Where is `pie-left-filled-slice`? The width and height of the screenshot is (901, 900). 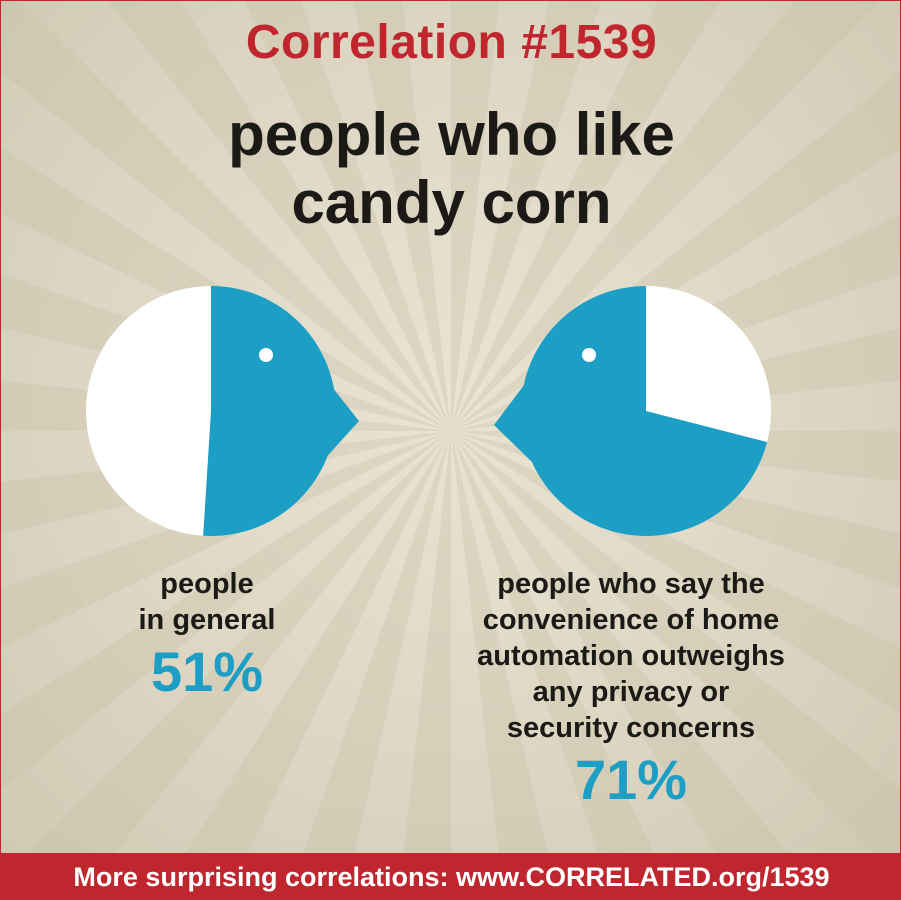 pie-left-filled-slice is located at coordinates (269, 411).